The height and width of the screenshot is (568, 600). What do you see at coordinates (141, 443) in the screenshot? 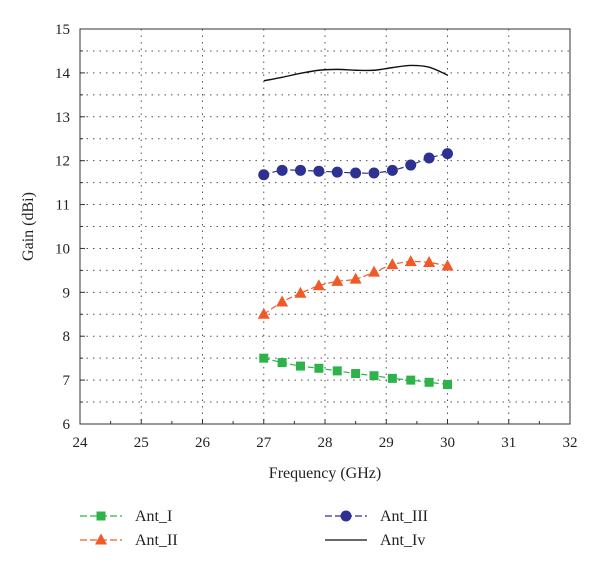
I see `x-tick-label-25: 25` at bounding box center [141, 443].